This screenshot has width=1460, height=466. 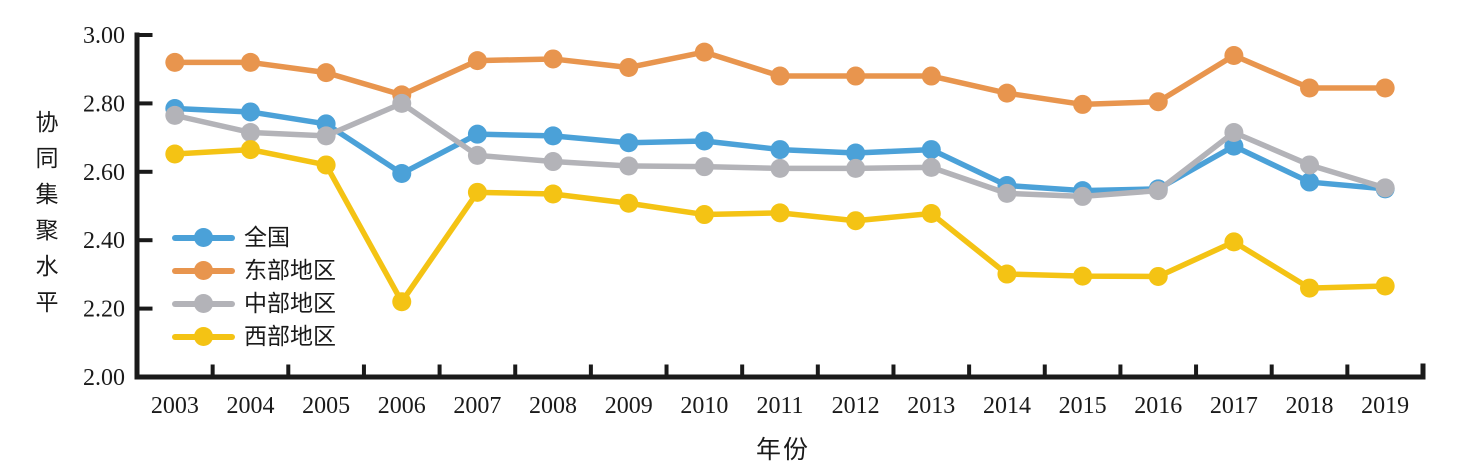 What do you see at coordinates (290, 336) in the screenshot?
I see `legend-label: 西部地区` at bounding box center [290, 336].